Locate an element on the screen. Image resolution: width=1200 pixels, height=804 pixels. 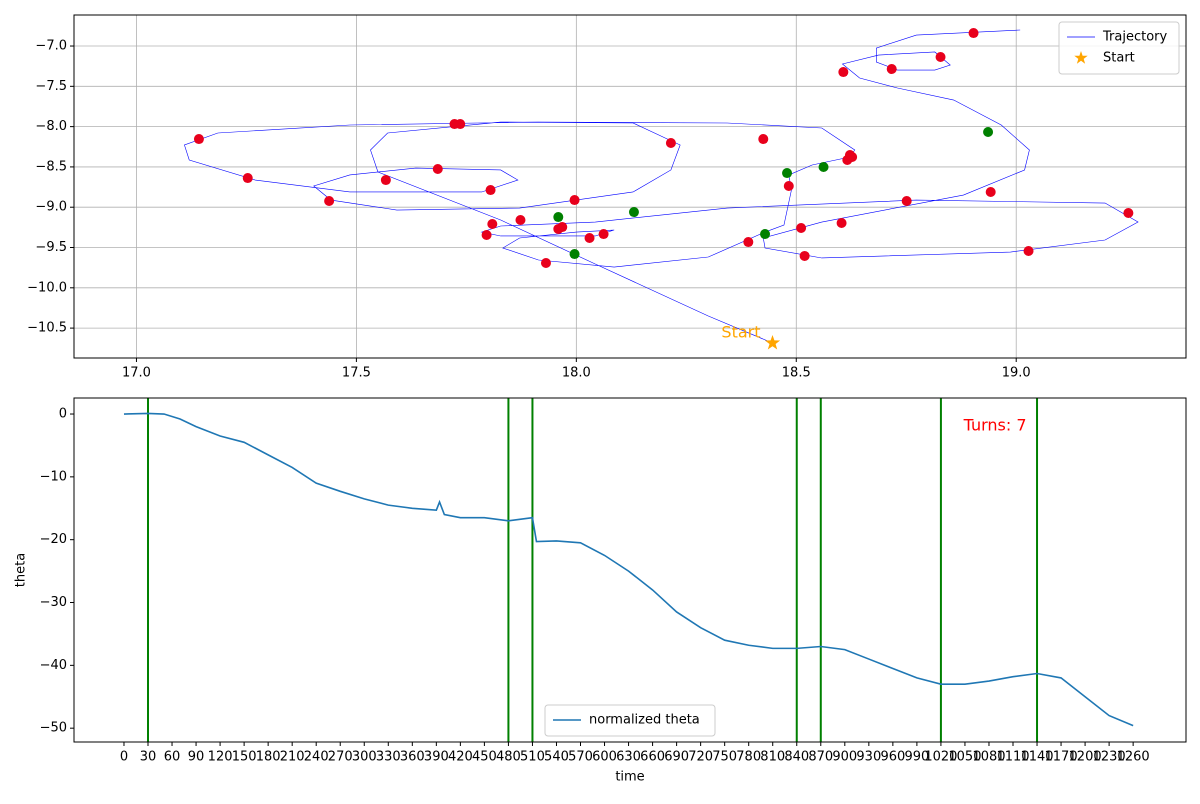
x-tick-label: 330 is located at coordinates (388, 757).